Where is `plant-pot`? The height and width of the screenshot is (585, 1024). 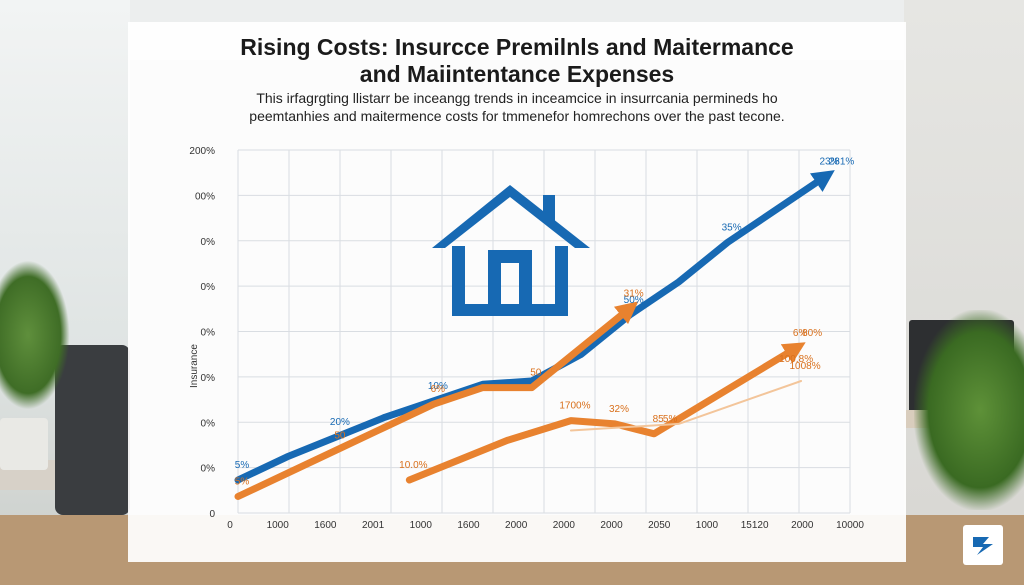
plant-pot is located at coordinates (24, 444).